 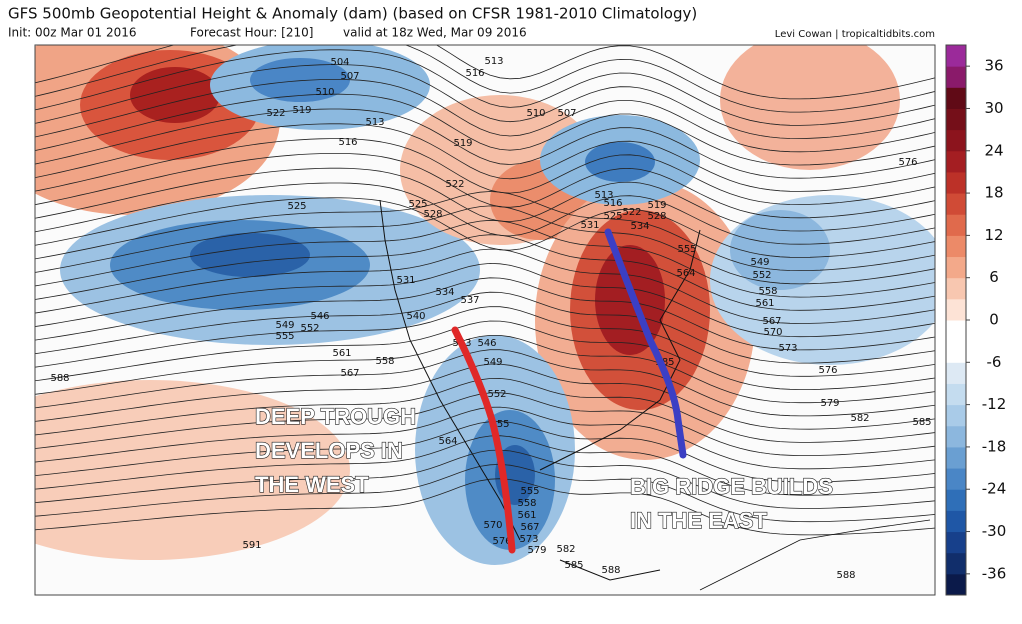 What do you see at coordinates (566, 113) in the screenshot?
I see `contour-label: 507` at bounding box center [566, 113].